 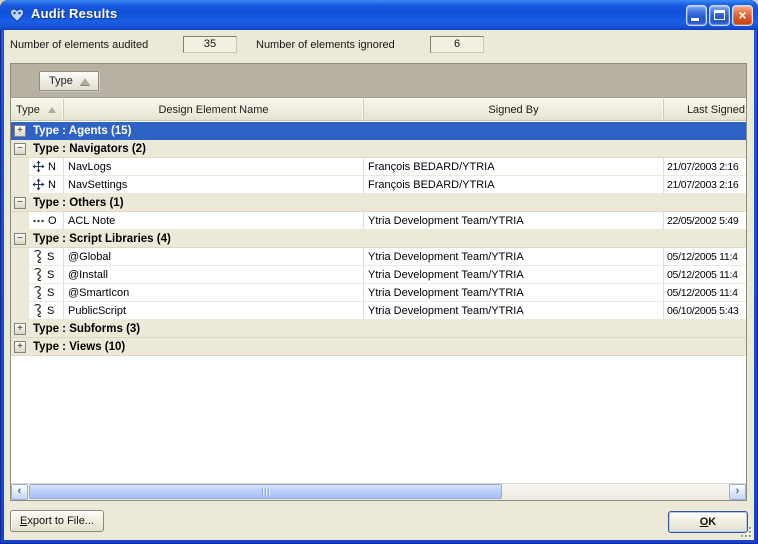 I want to click on resize-grip, so click(x=746, y=532).